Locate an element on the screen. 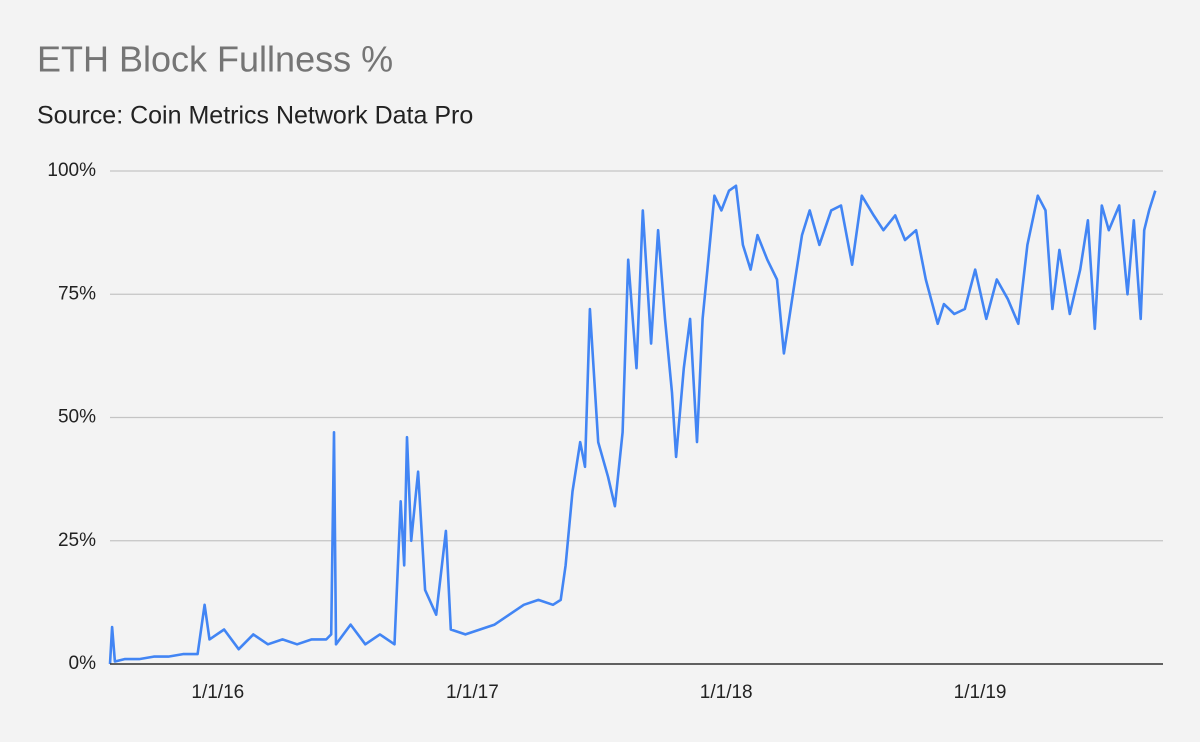 The width and height of the screenshot is (1200, 742). y-tick-label: 25% is located at coordinates (77, 540).